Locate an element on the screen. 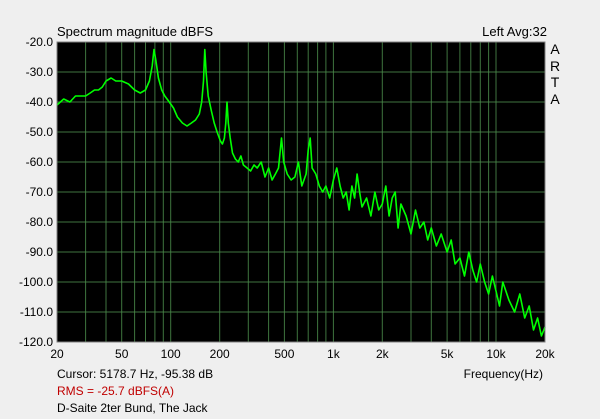 The height and width of the screenshot is (419, 600). measurement-note: D-Saite 2ter Bund, The Jack is located at coordinates (132, 408).